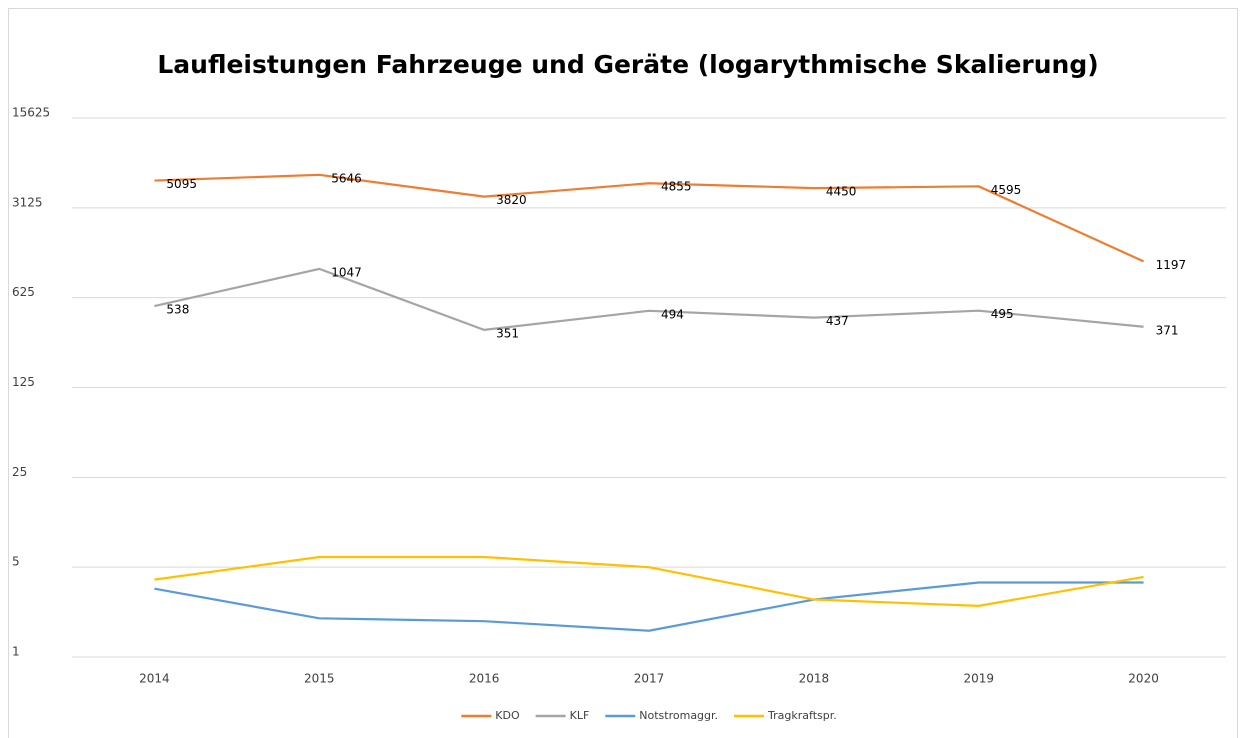 Image resolution: width=1240 pixels, height=738 pixels. Describe the element at coordinates (1006, 190) in the screenshot. I see `data-label: 4595` at that location.